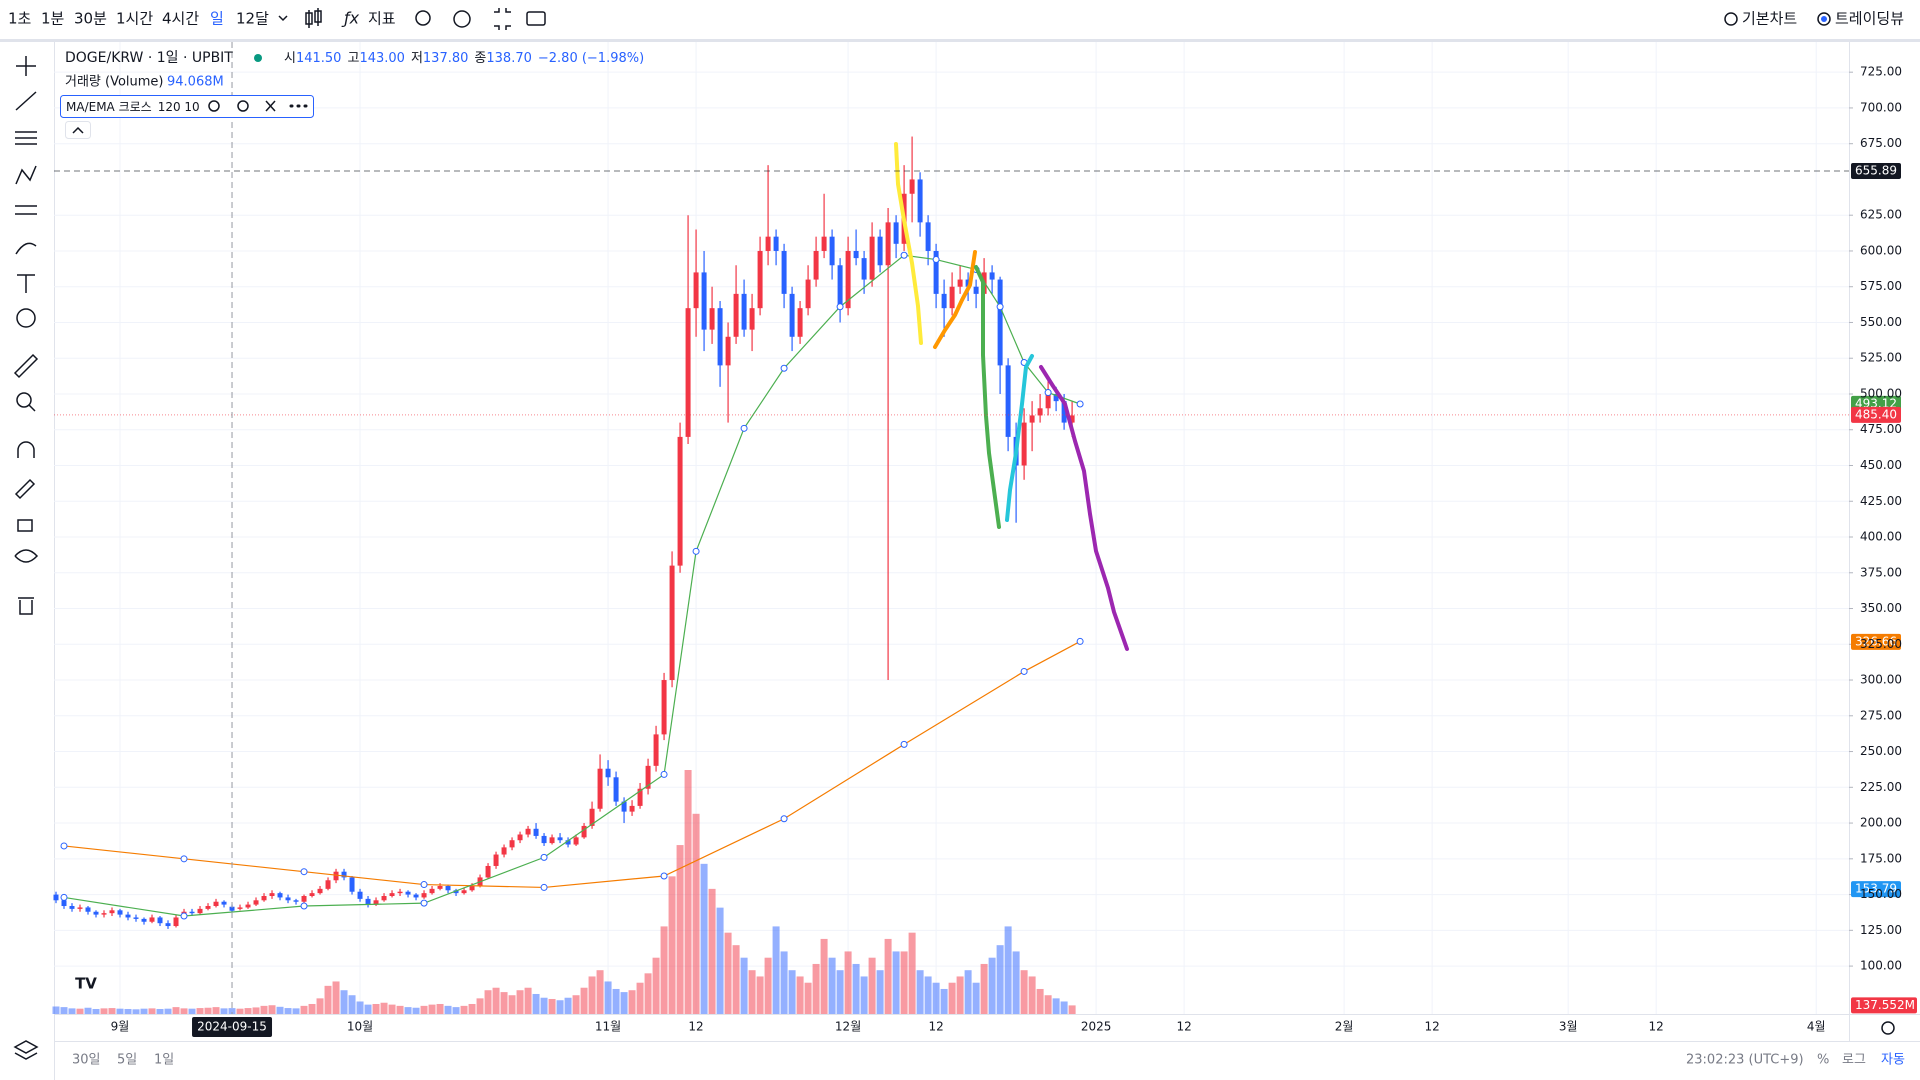  What do you see at coordinates (86, 984) in the screenshot?
I see `logo` at bounding box center [86, 984].